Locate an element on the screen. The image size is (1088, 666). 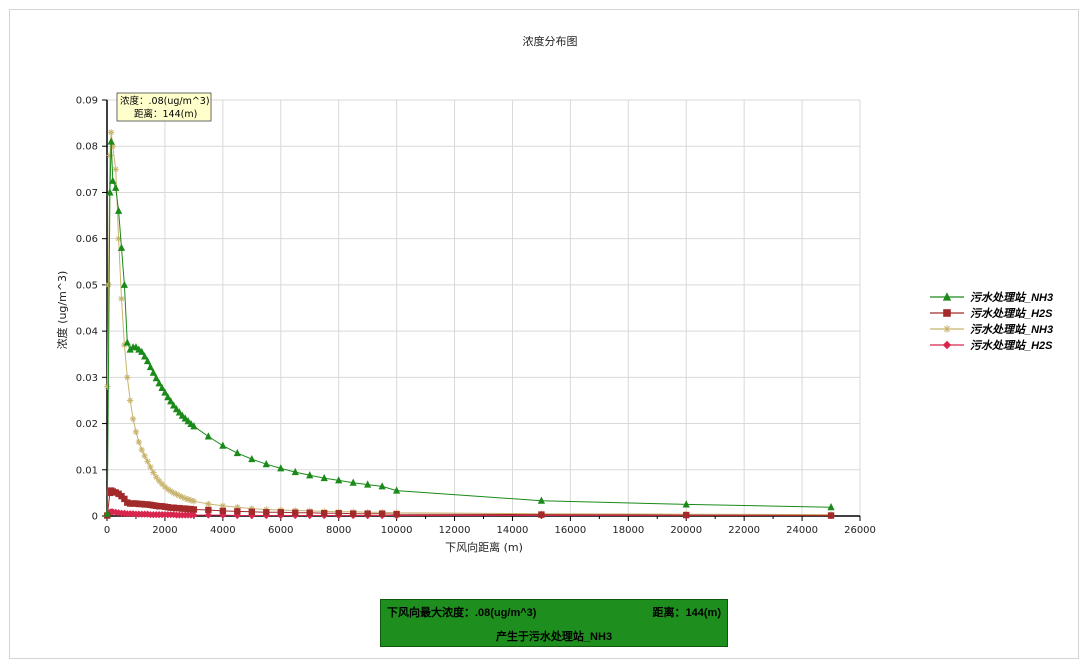
annotation-distance: 距离：144(m) is located at coordinates (165, 114).